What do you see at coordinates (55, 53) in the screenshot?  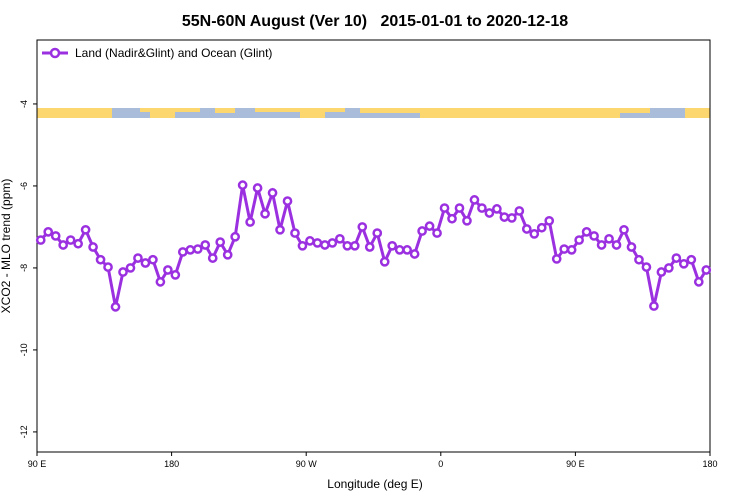 I see `legend-marker` at bounding box center [55, 53].